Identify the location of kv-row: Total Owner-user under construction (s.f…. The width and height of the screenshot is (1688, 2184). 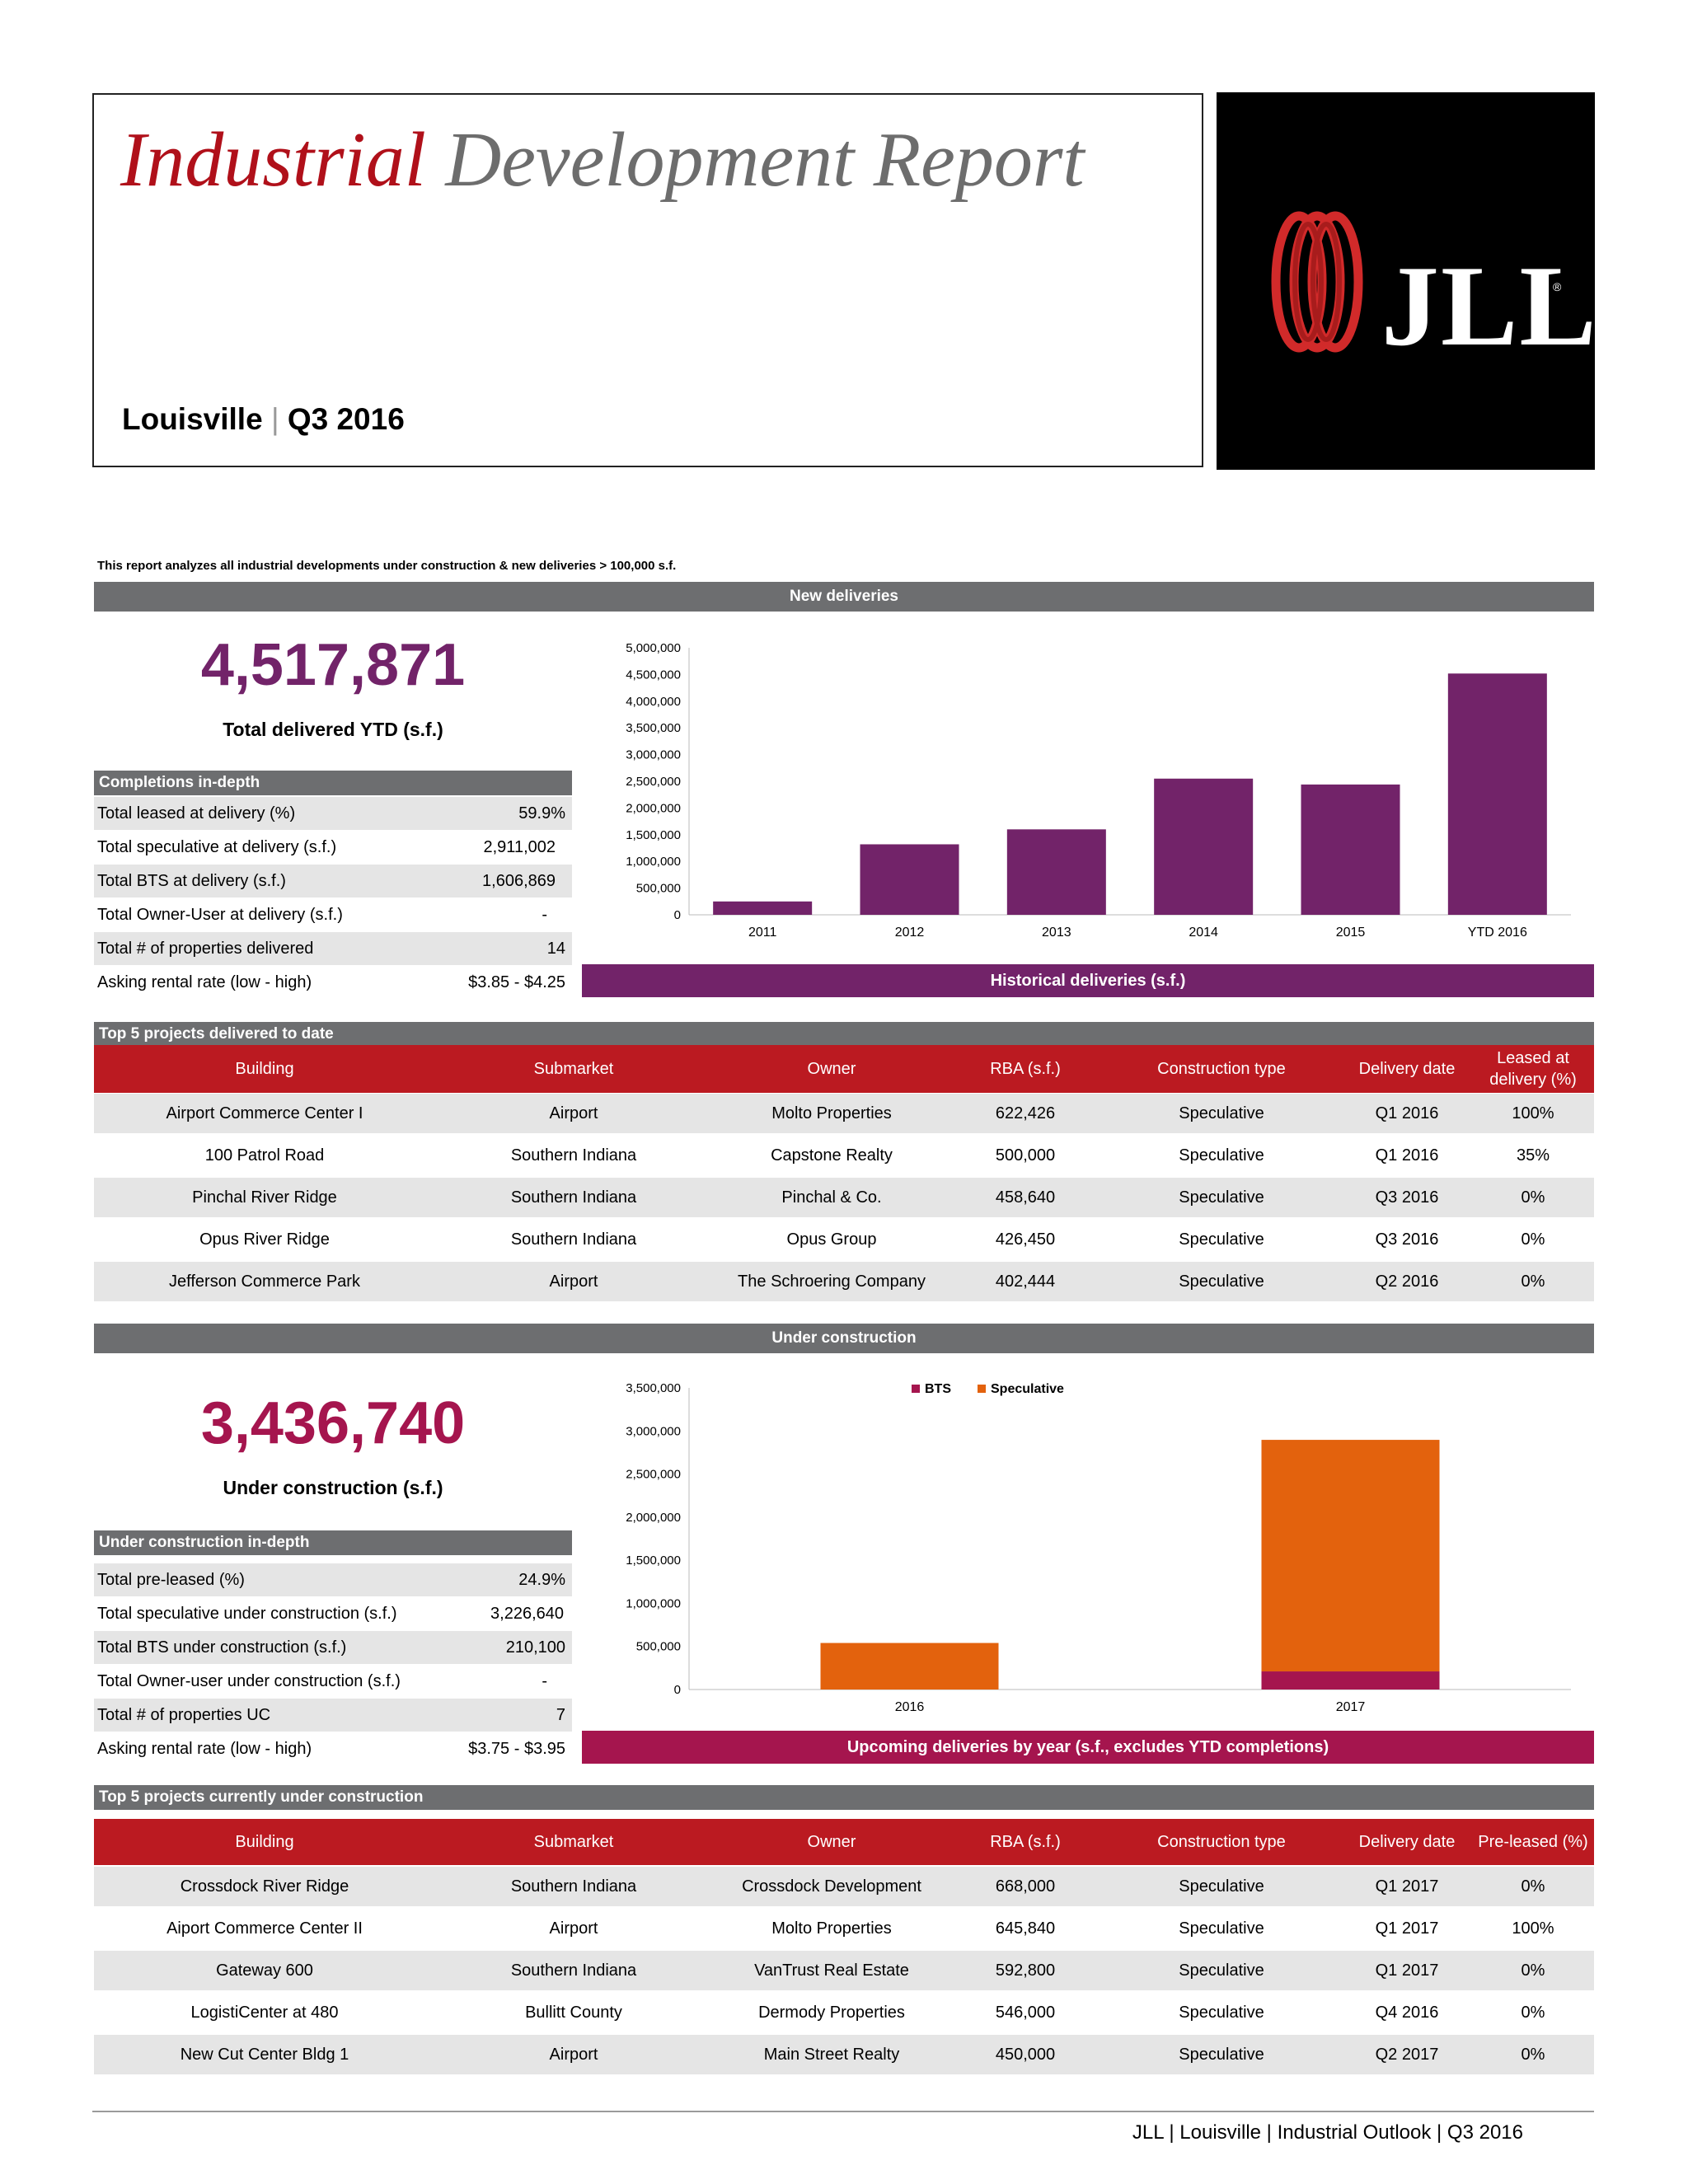
(333, 1681).